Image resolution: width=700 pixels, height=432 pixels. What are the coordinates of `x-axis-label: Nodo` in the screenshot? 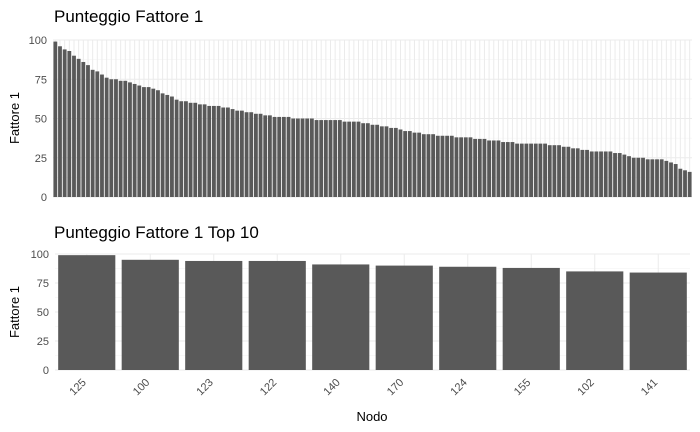 It's located at (371, 416).